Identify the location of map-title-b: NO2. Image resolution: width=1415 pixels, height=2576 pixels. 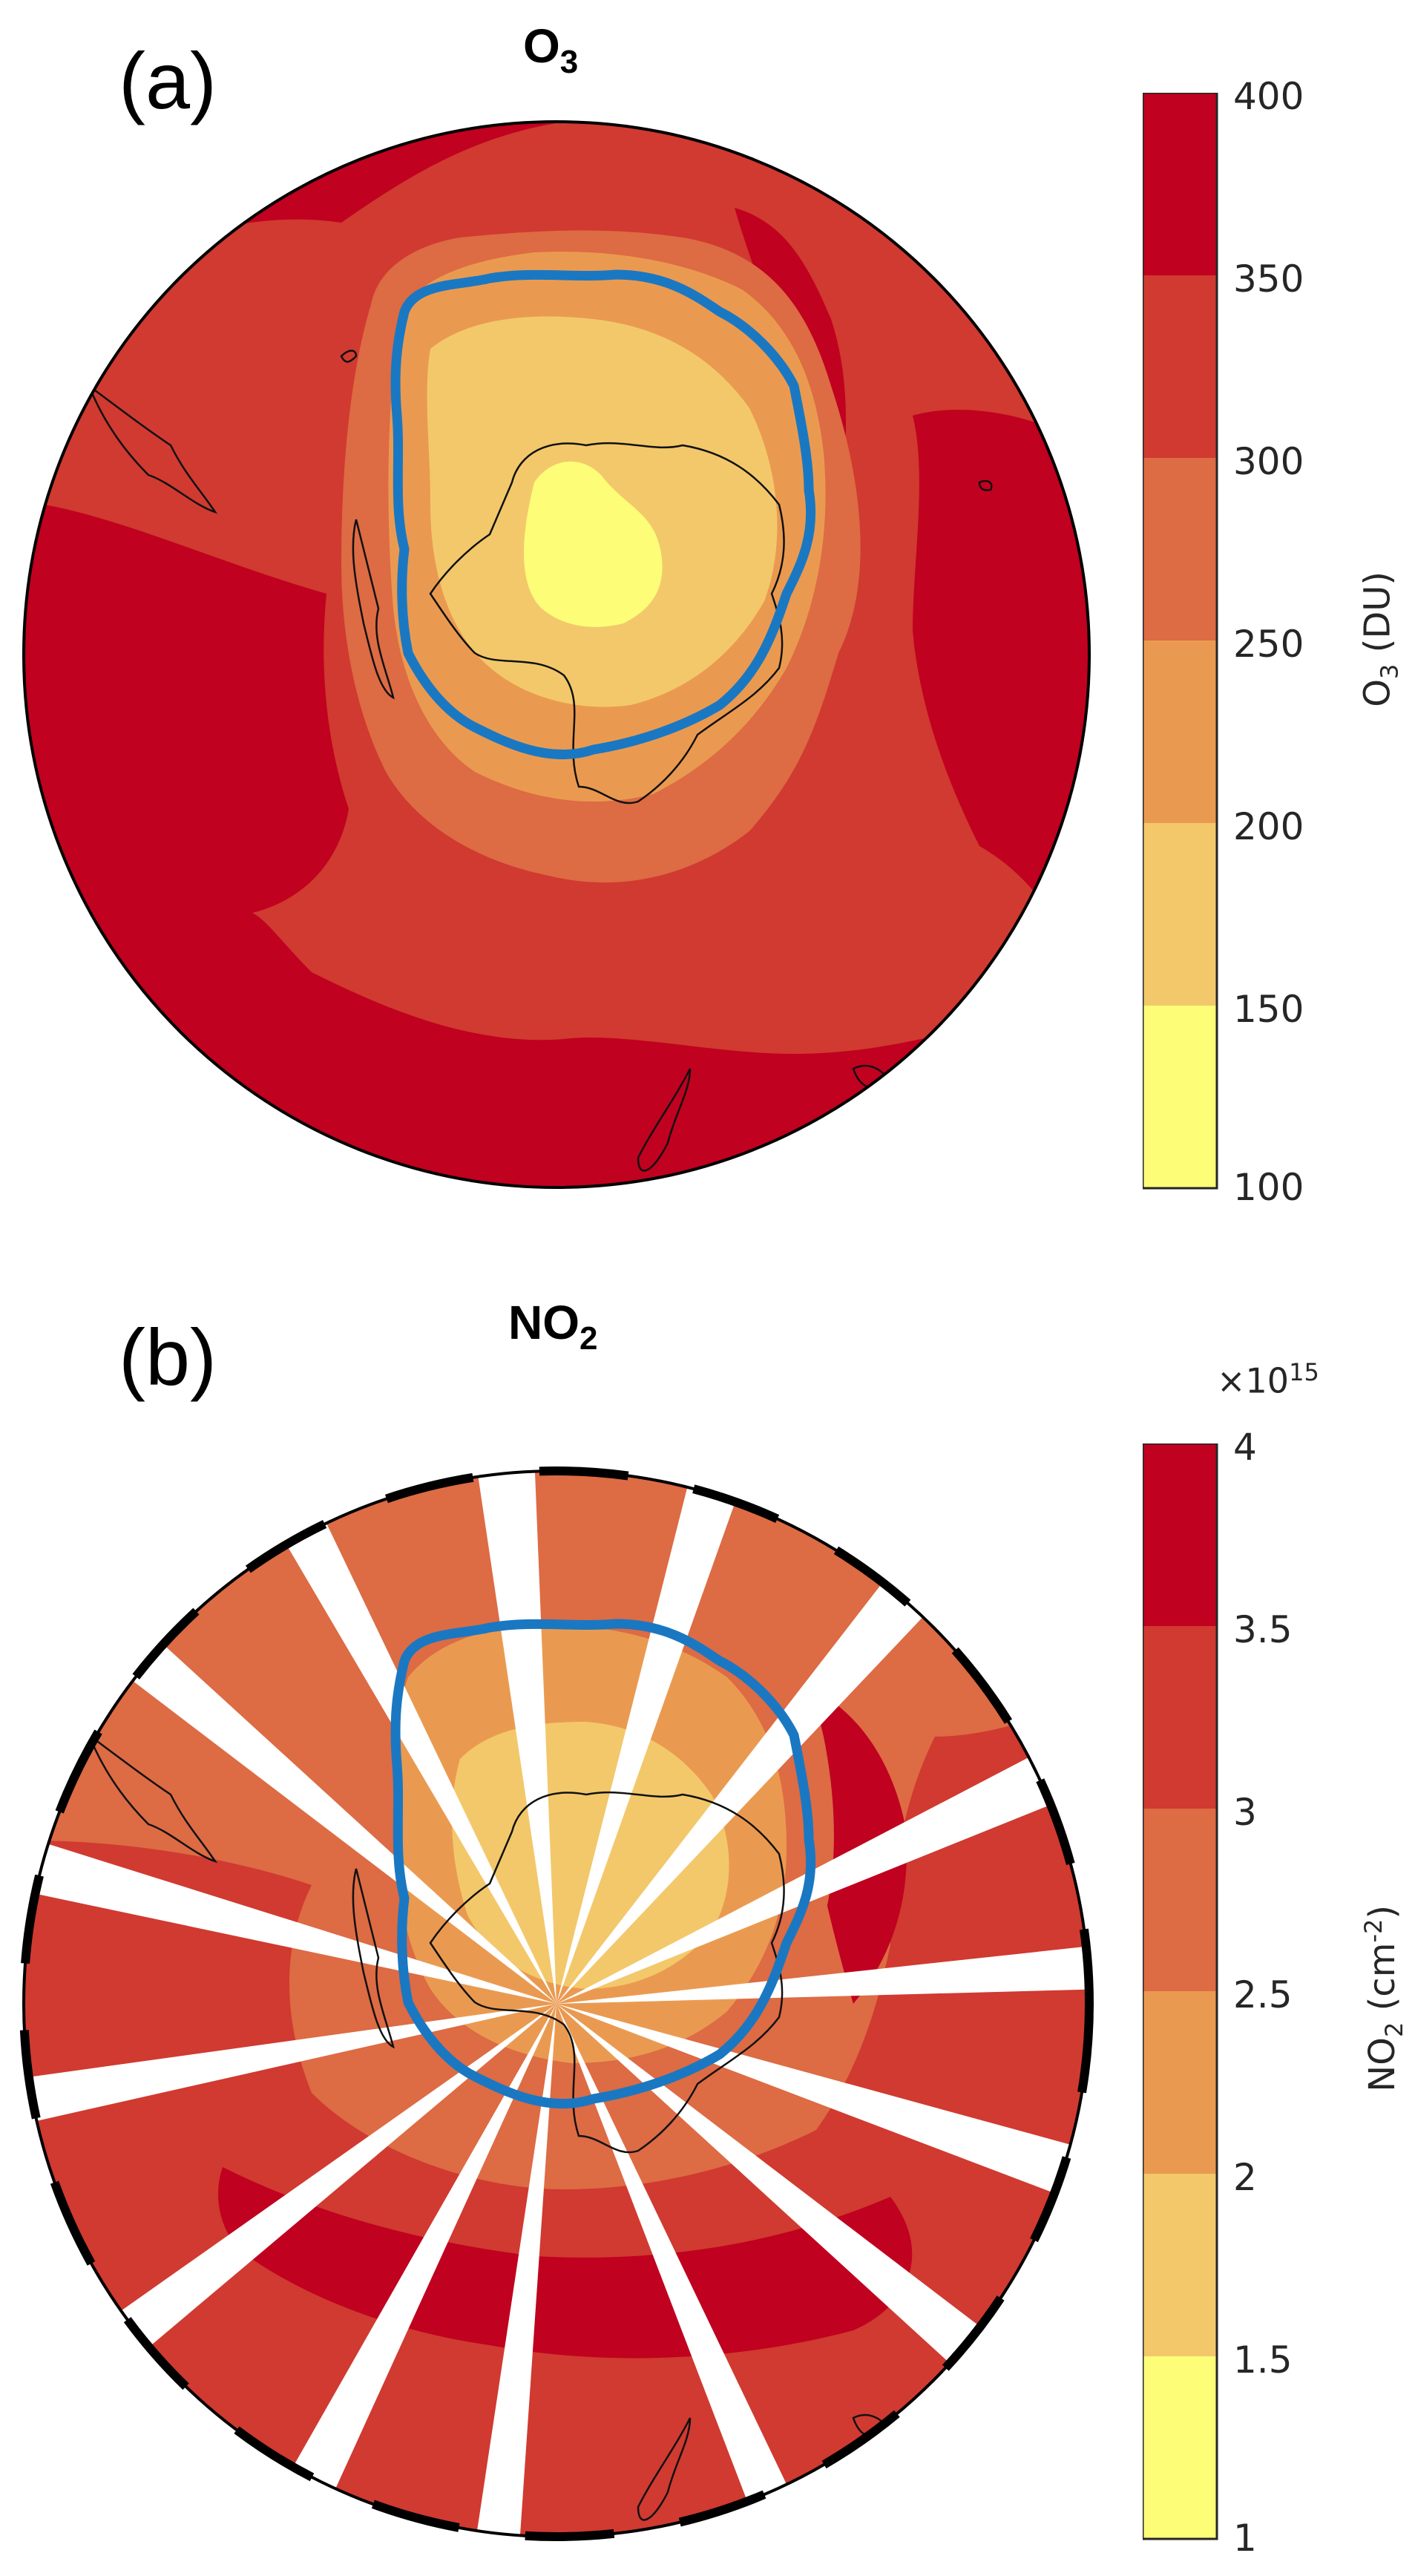
(552, 1327).